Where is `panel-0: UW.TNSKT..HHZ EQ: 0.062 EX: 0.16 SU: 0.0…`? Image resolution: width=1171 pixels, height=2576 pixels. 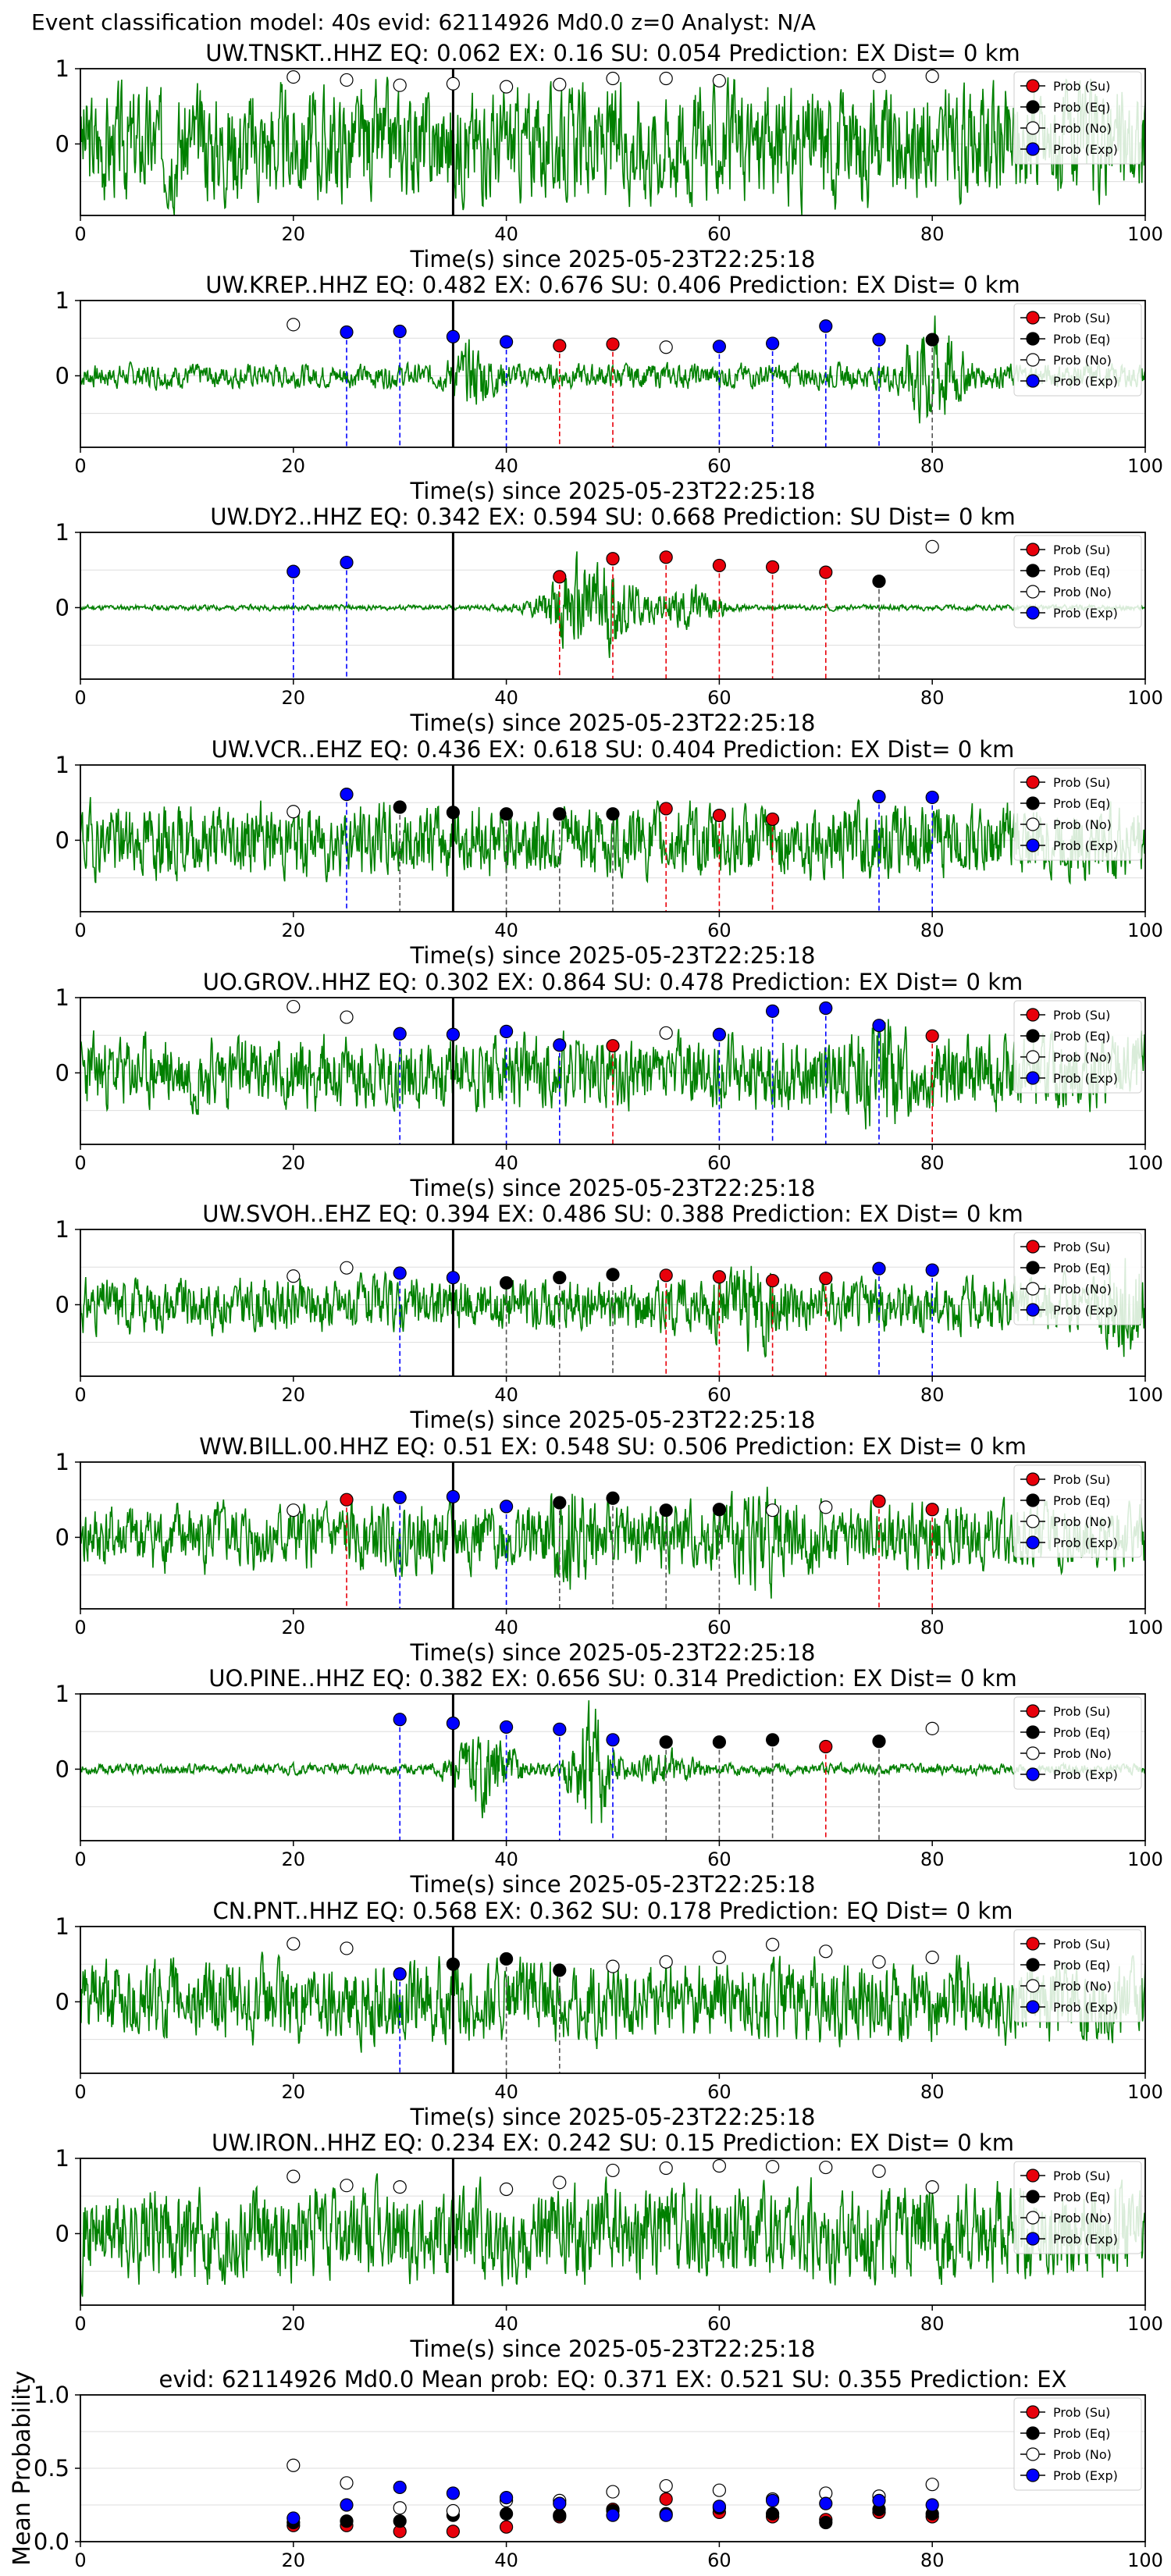
panel-0: UW.TNSKT..HHZ EQ: 0.062 EX: 0.16 SU: 0.0… is located at coordinates (609, 156).